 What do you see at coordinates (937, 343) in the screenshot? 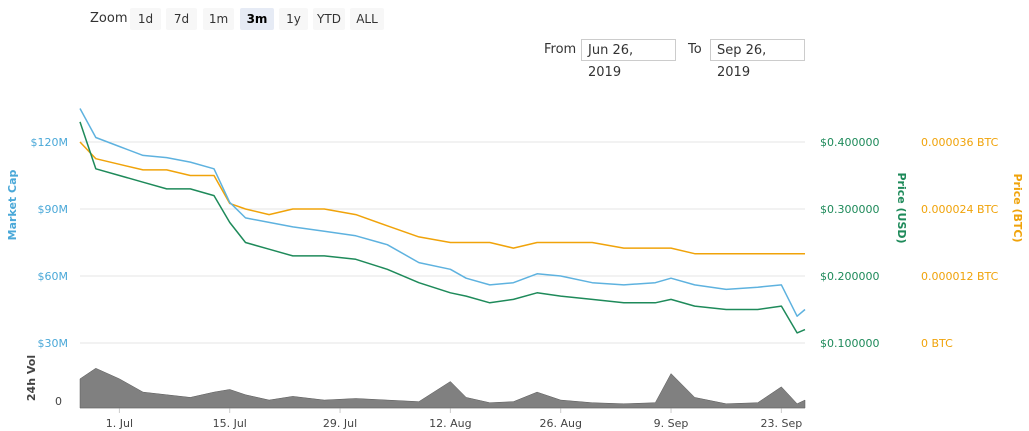
I see `btc-tick-label: 0 BTC` at bounding box center [937, 343].